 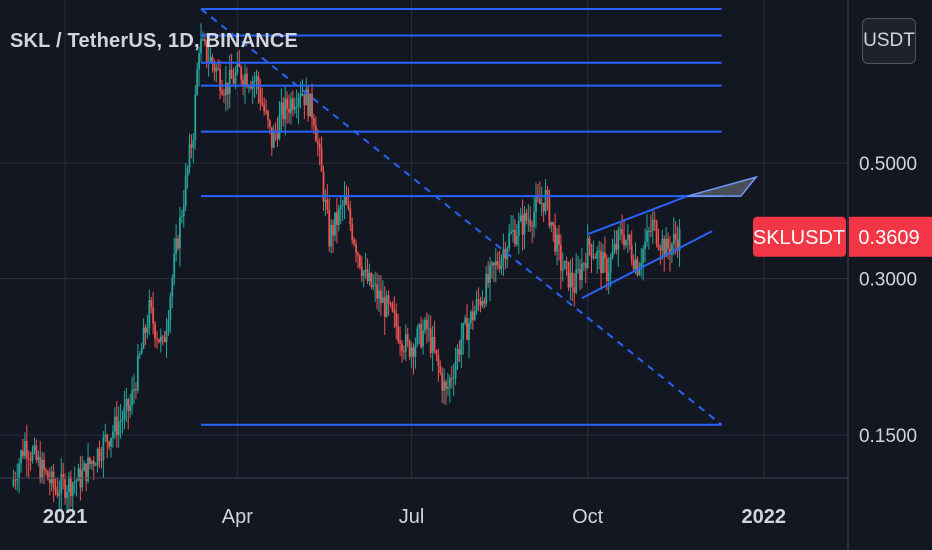 What do you see at coordinates (588, 517) in the screenshot?
I see `time-tick-label: Oct` at bounding box center [588, 517].